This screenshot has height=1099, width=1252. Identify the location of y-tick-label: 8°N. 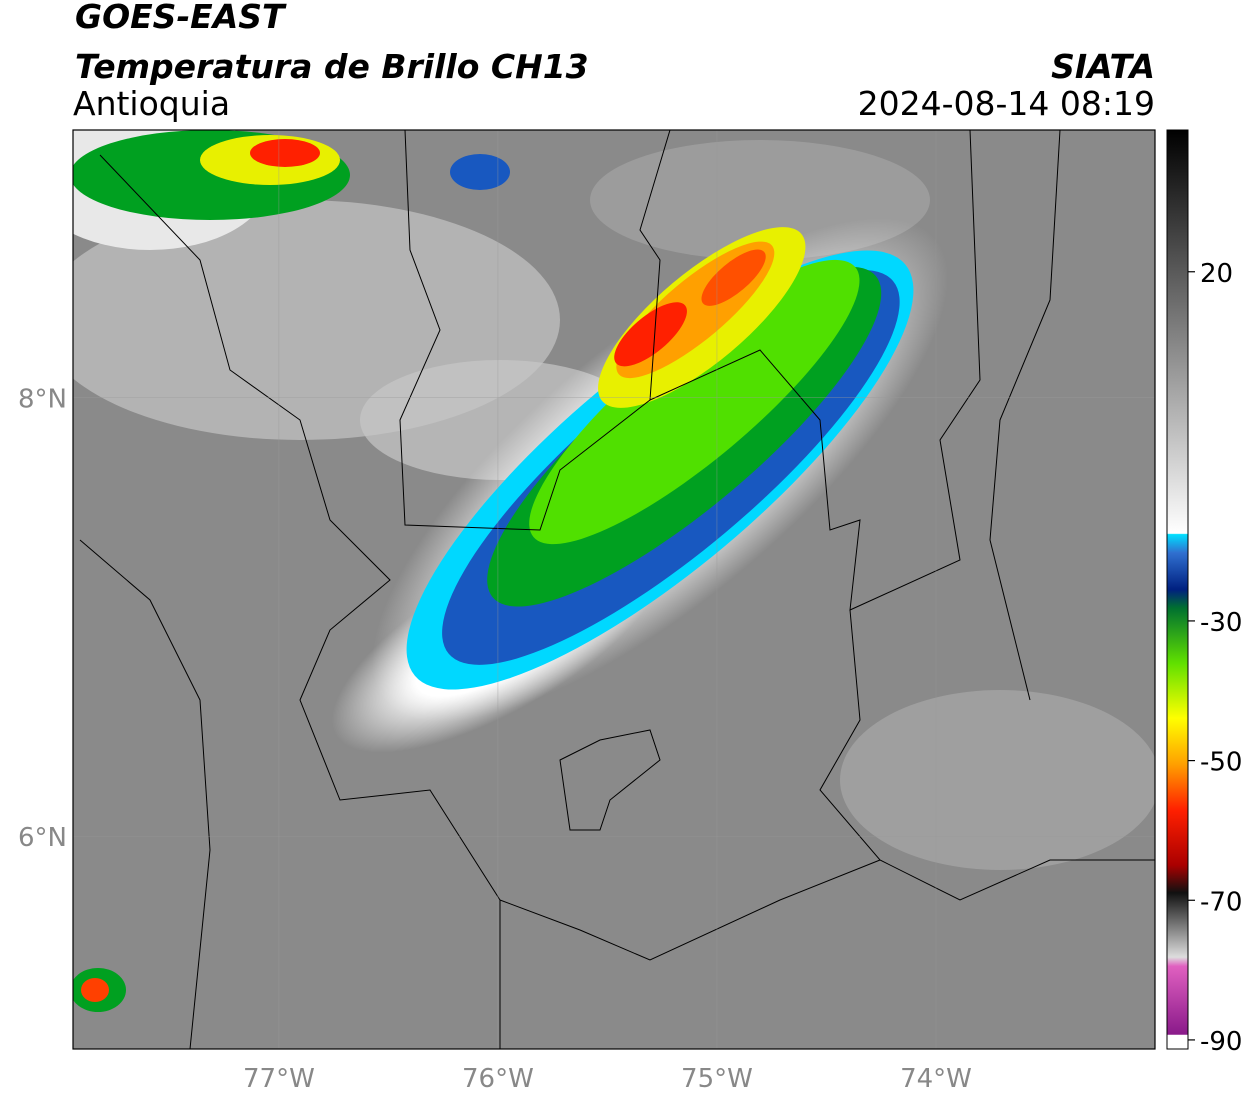
(42, 400).